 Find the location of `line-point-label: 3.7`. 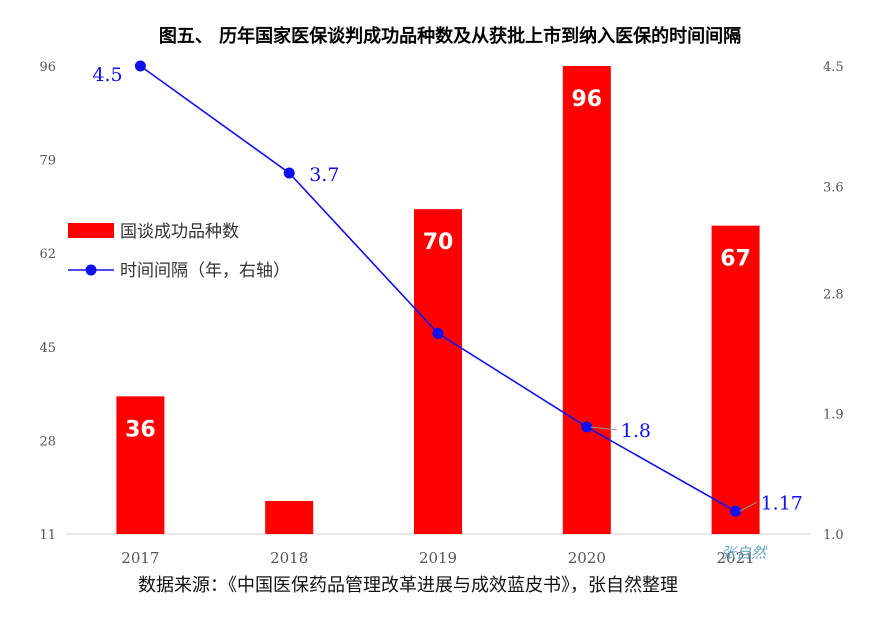

line-point-label: 3.7 is located at coordinates (324, 175).